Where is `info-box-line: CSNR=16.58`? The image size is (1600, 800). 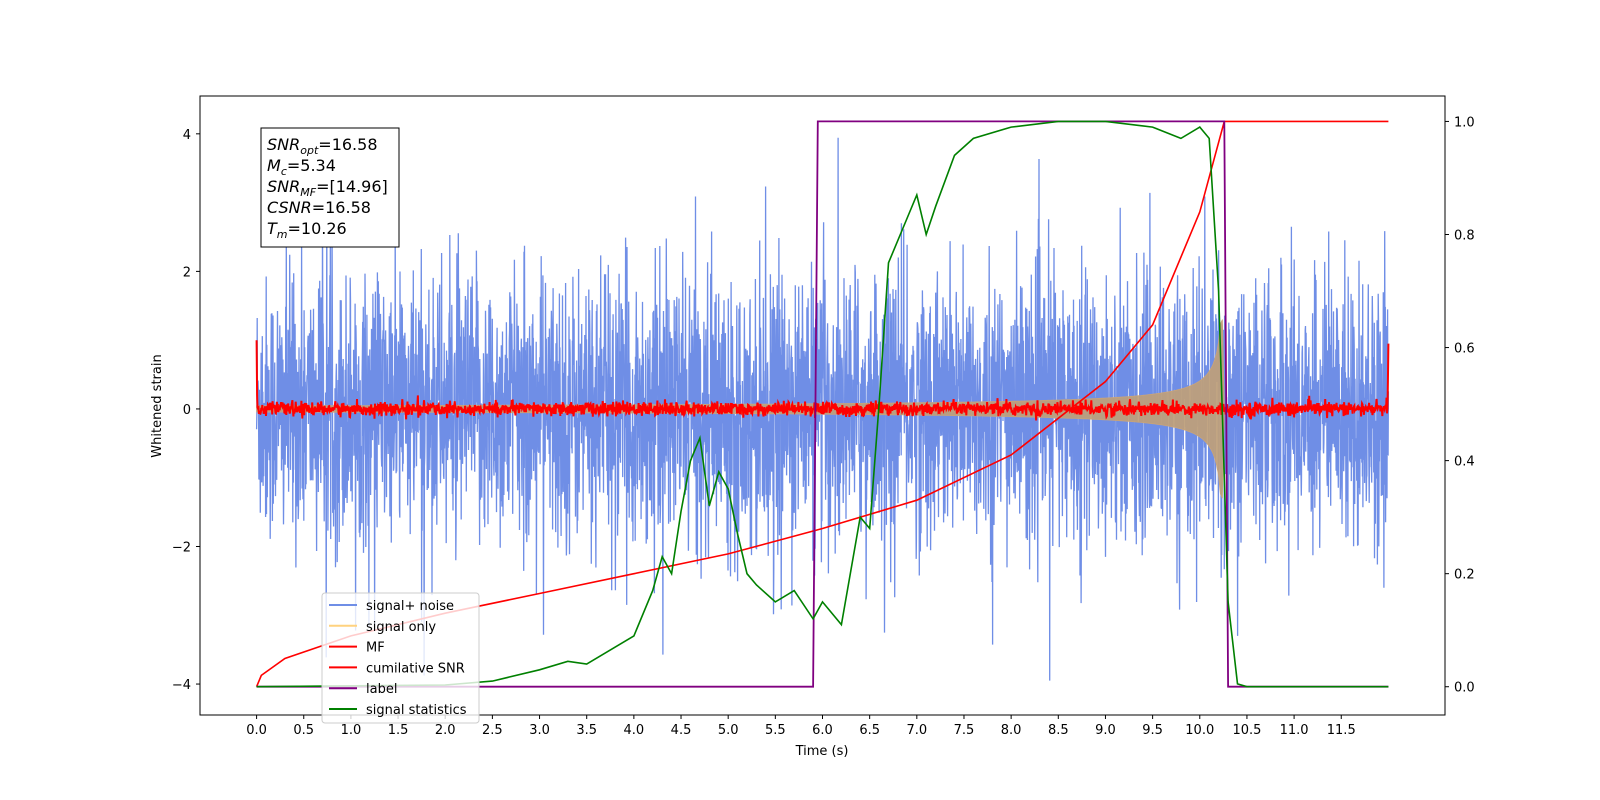
info-box-line: CSNR=16.58 is located at coordinates (319, 207).